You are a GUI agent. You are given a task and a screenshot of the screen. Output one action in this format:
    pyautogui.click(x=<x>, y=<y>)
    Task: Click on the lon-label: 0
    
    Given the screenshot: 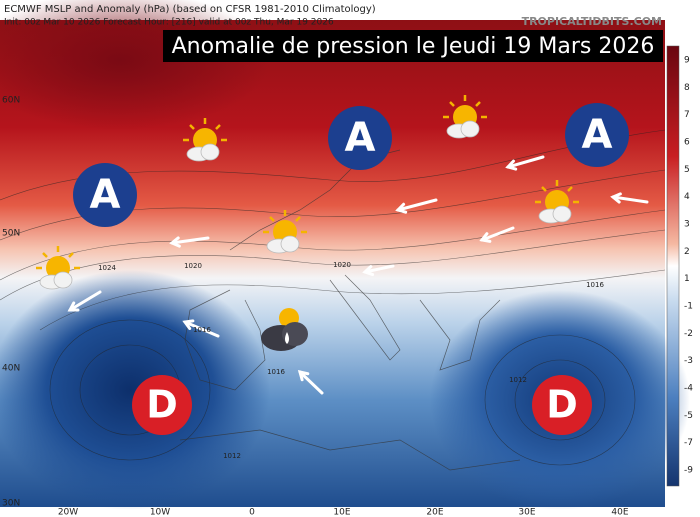 What is the action you would take?
    pyautogui.click(x=252, y=512)
    